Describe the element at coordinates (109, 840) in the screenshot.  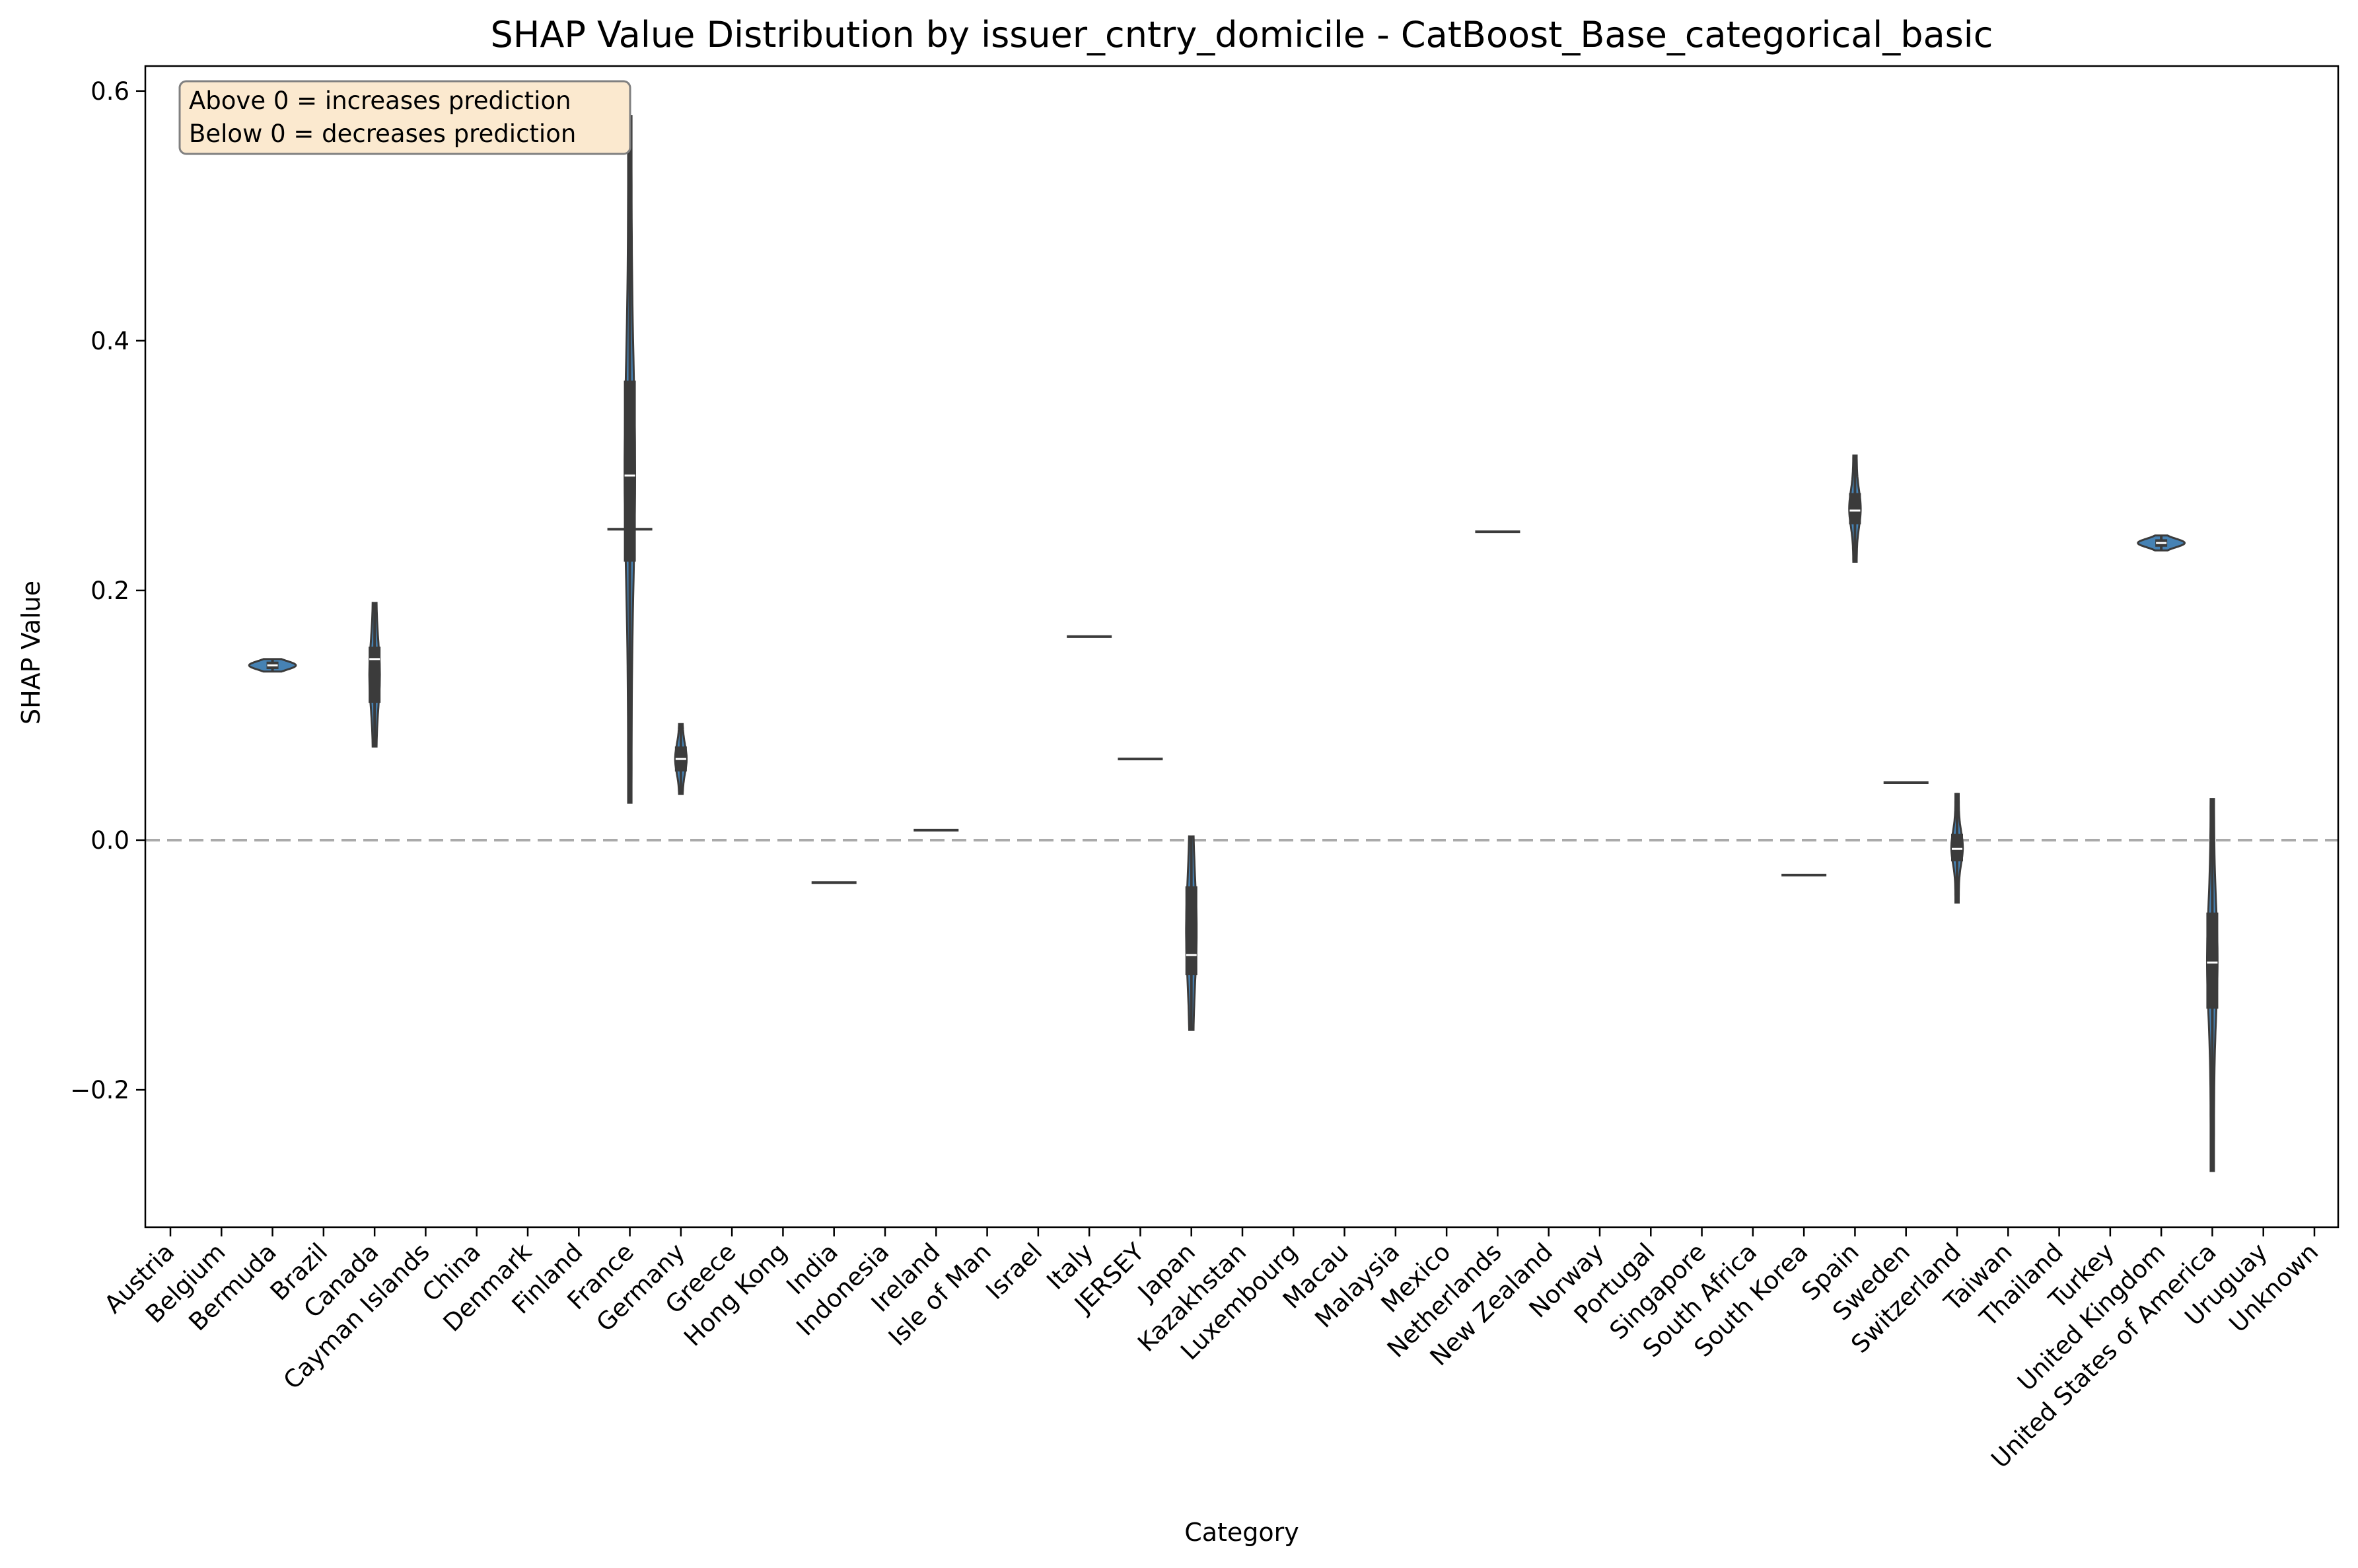
I see `y-tick-label: 0.0` at that location.